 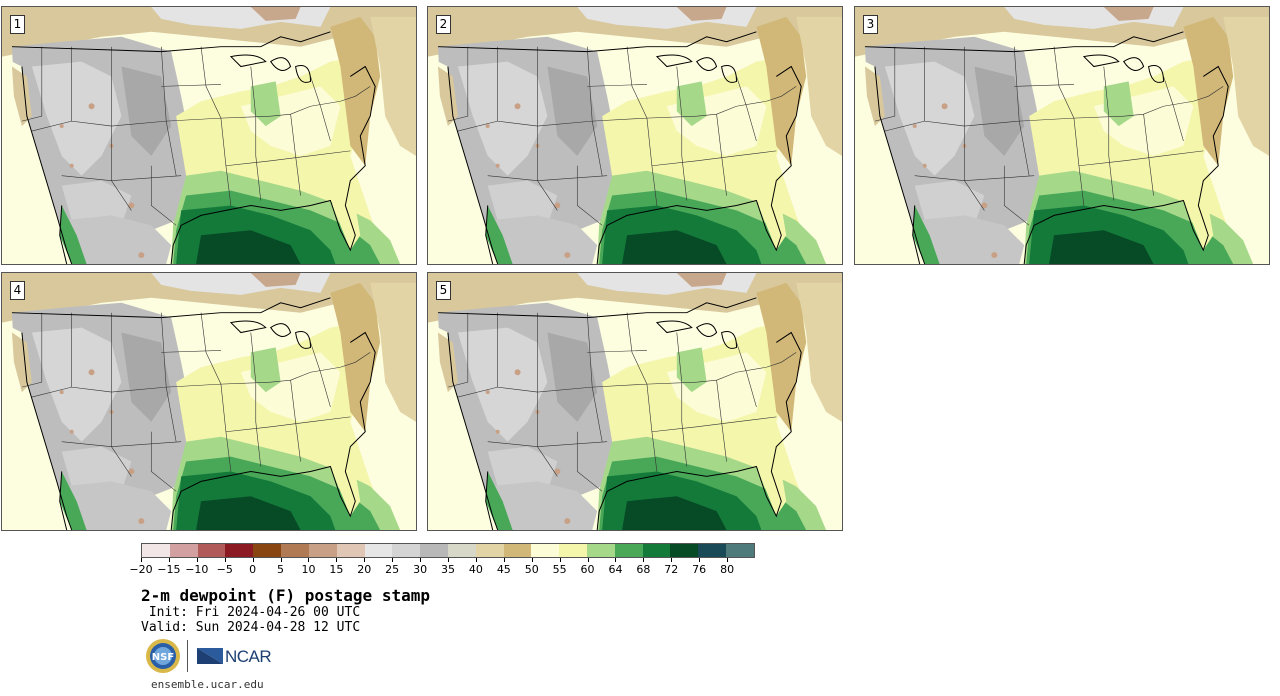 What do you see at coordinates (336, 569) in the screenshot?
I see `colorbar-tick-label: 15` at bounding box center [336, 569].